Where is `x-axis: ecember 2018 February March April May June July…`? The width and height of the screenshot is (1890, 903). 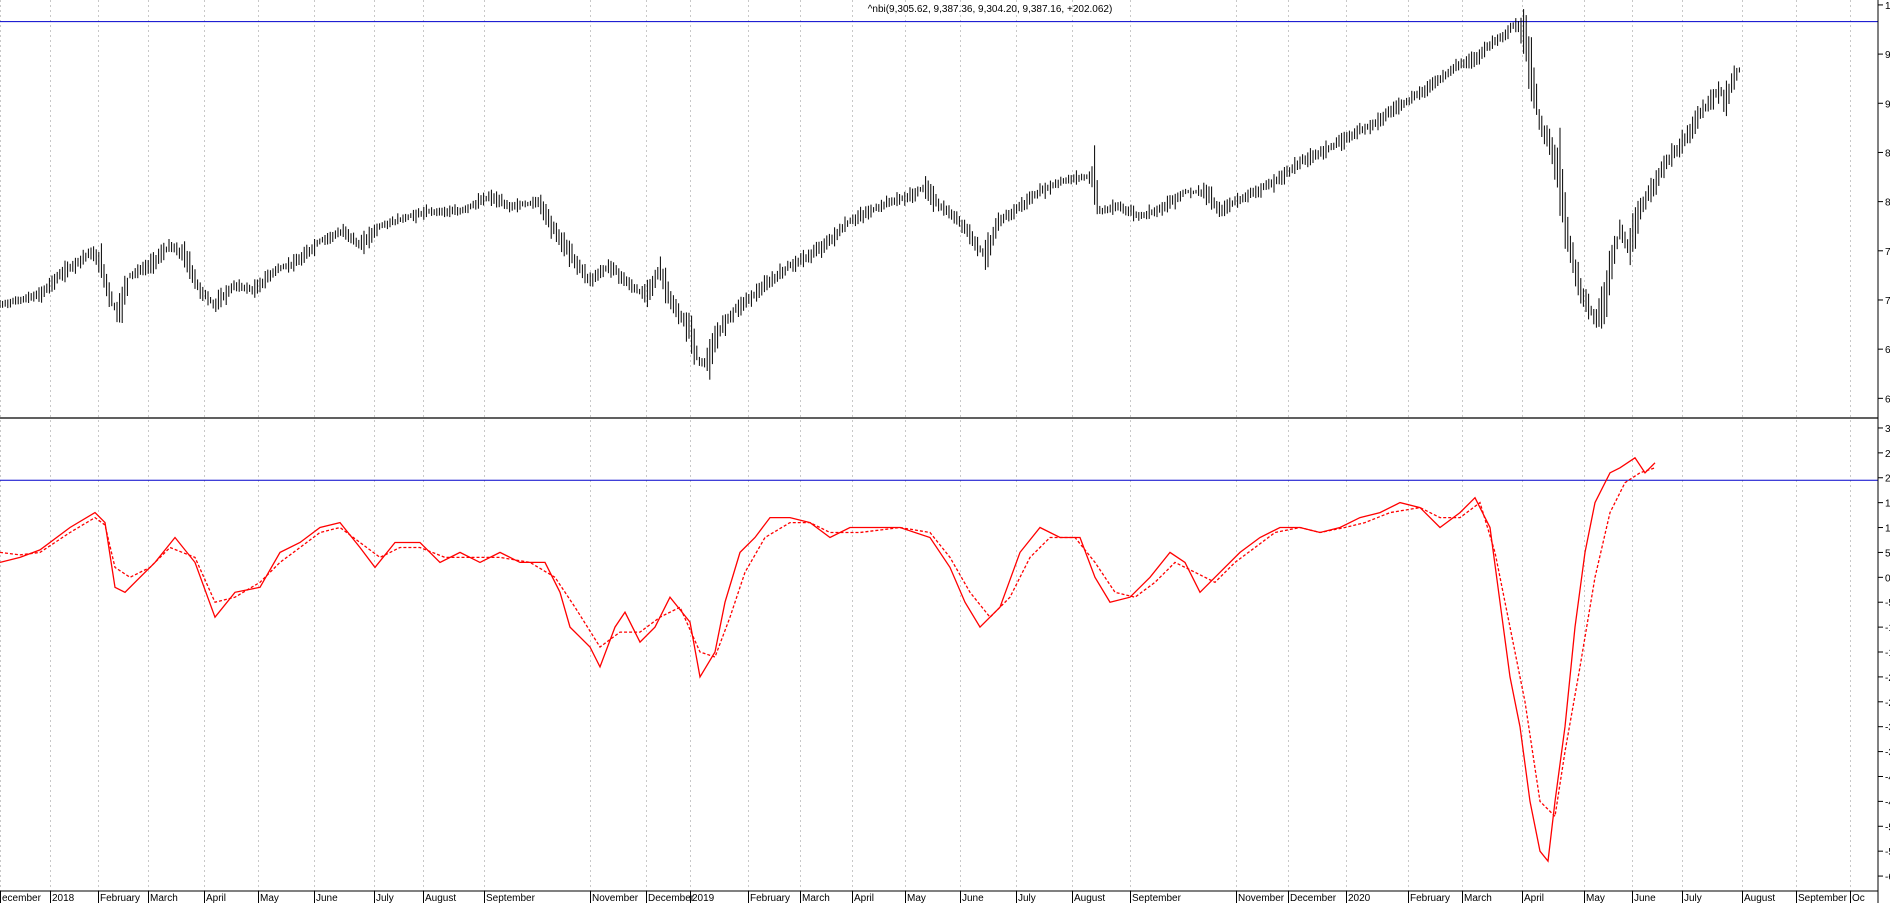 x-axis: ecember 2018 February March April May June July… is located at coordinates (932, 897).